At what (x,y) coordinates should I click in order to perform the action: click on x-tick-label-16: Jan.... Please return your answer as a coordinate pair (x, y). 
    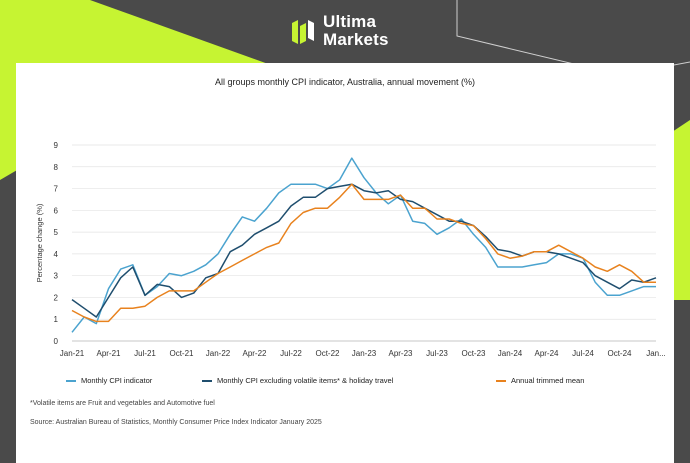
    Looking at the image, I should click on (656, 353).